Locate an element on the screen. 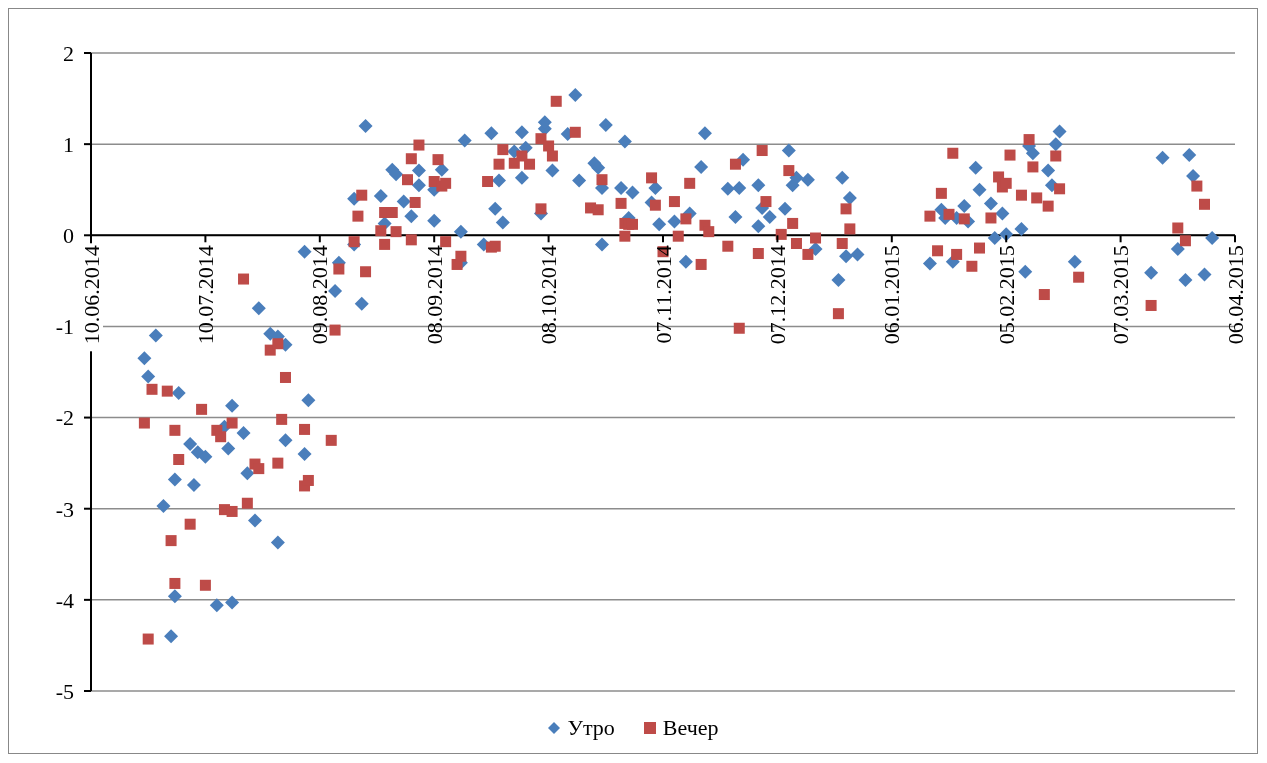 This screenshot has width=1267, height=763. y-tick-label: -2 is located at coordinates (64, 418).